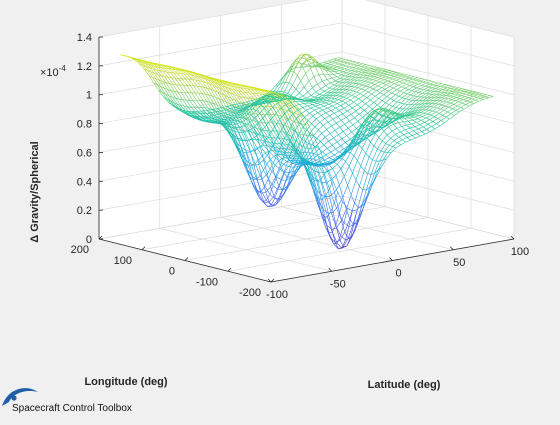 Image resolution: width=560 pixels, height=425 pixels. Describe the element at coordinates (84, 125) in the screenshot. I see `z-tick-label: 0.8` at that location.